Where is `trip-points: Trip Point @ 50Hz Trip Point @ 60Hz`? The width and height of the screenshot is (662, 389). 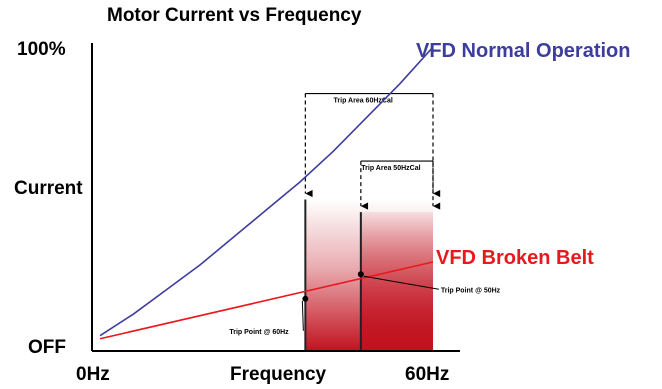
trip-points: Trip Point @ 50Hz Trip Point @ 60Hz is located at coordinates (365, 303).